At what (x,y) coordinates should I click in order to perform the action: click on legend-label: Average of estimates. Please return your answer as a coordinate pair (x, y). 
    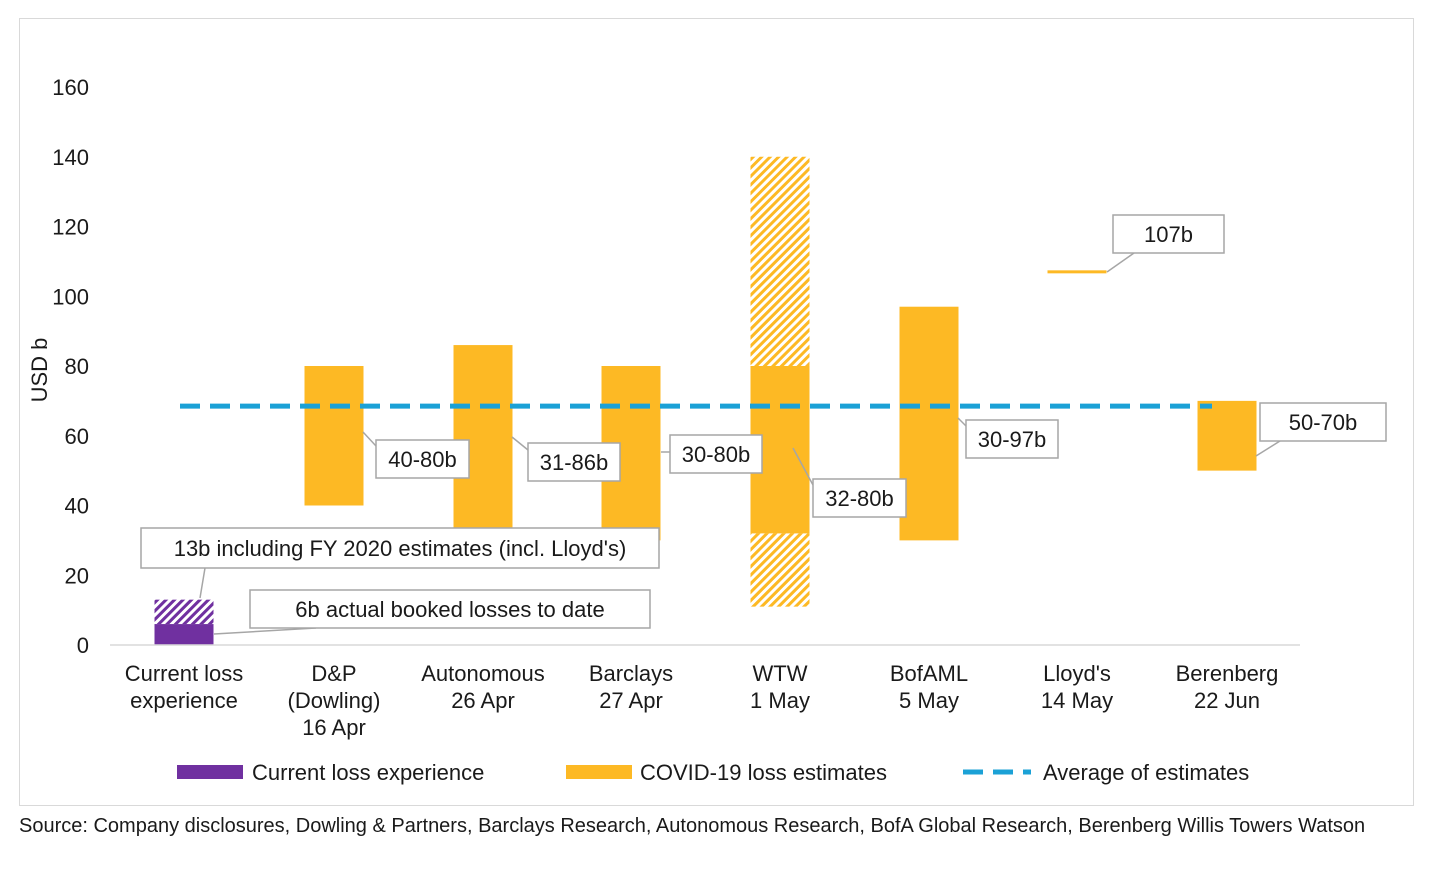
    Looking at the image, I should click on (1146, 772).